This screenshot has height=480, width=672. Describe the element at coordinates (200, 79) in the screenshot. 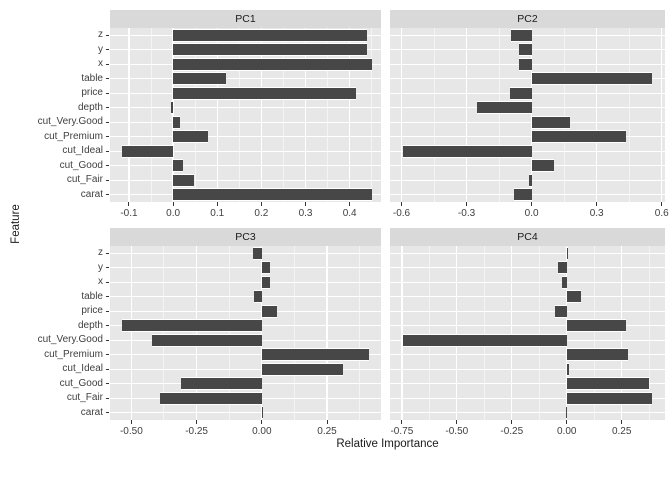

I see `bar-pc1-table` at that location.